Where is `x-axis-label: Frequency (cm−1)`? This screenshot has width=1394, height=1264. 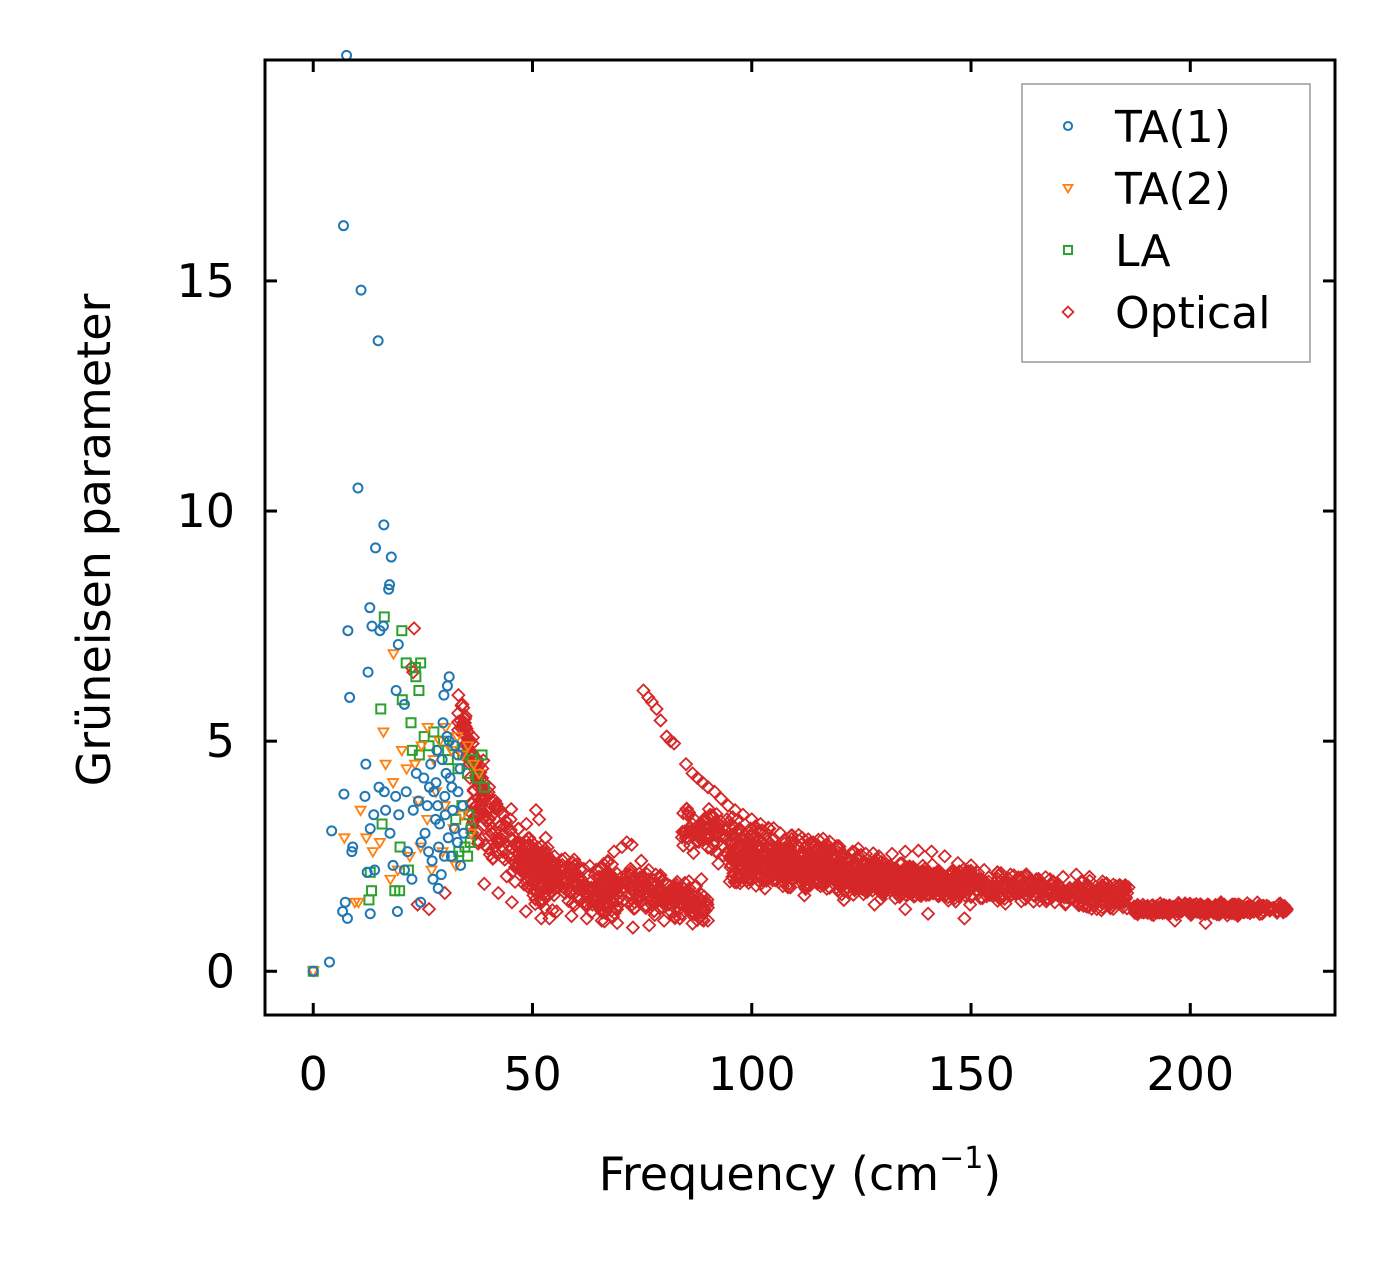 x-axis-label: Frequency (cm−1) is located at coordinates (800, 1171).